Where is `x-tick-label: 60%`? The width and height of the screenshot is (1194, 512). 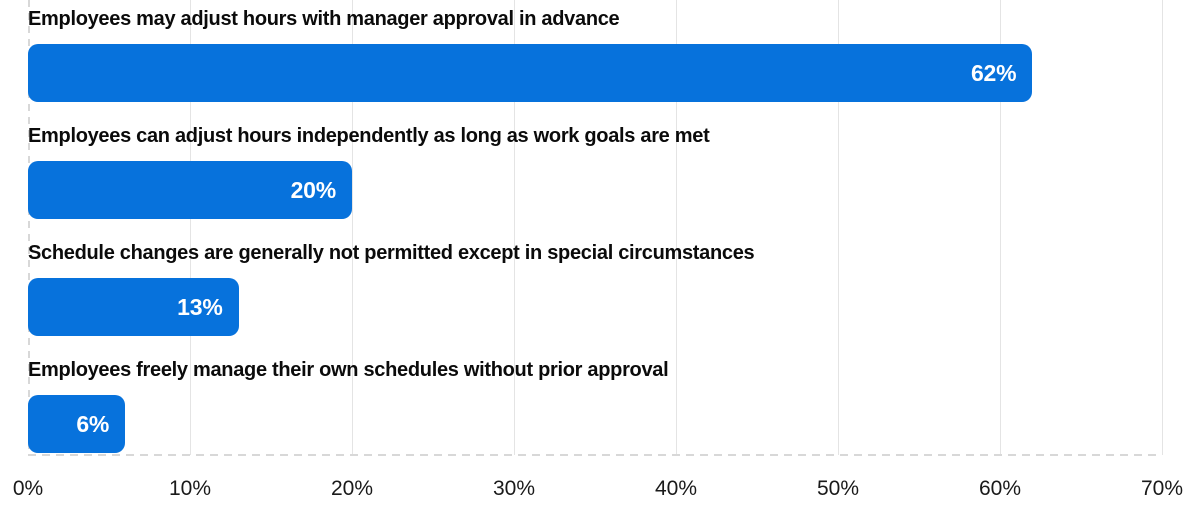
x-tick-label: 60% is located at coordinates (1000, 488).